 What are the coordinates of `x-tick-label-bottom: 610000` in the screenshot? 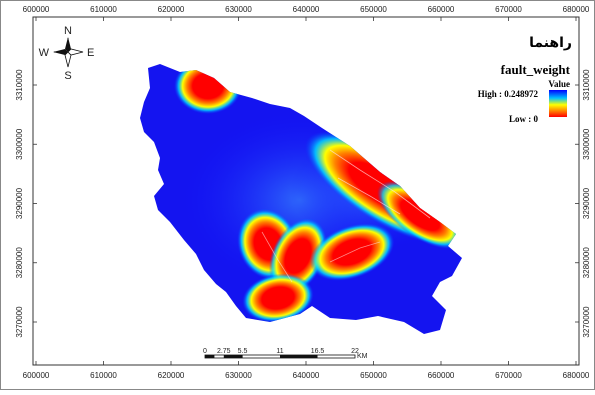 It's located at (103, 375).